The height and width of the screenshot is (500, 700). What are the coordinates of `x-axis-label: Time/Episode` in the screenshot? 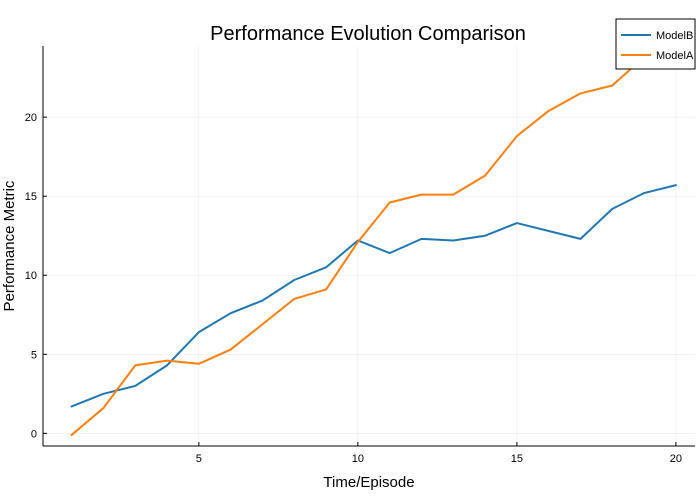 It's located at (368, 482).